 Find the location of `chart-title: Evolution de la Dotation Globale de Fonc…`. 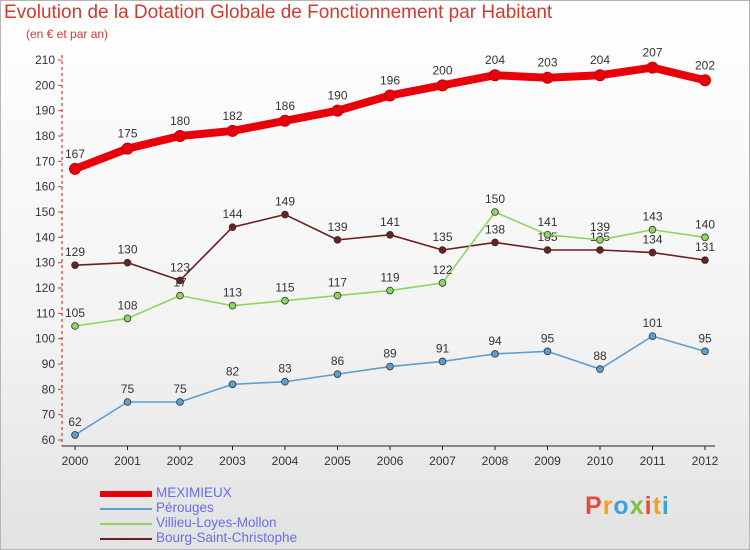

chart-title: Evolution de la Dotation Globale de Fonc… is located at coordinates (278, 12).